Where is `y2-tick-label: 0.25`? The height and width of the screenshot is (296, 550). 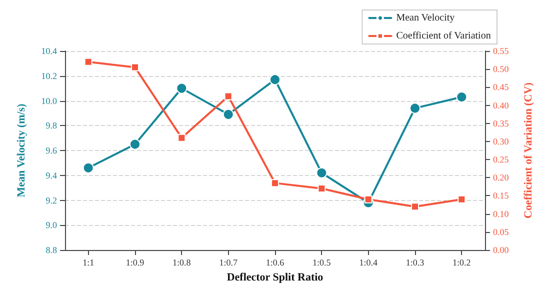
y2-tick-label: 0.25 is located at coordinates (501, 159).